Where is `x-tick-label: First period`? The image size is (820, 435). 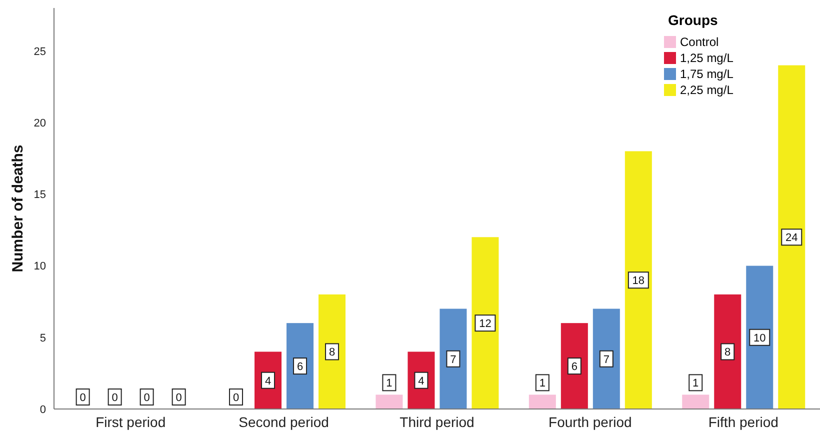 x-tick-label: First period is located at coordinates (131, 422).